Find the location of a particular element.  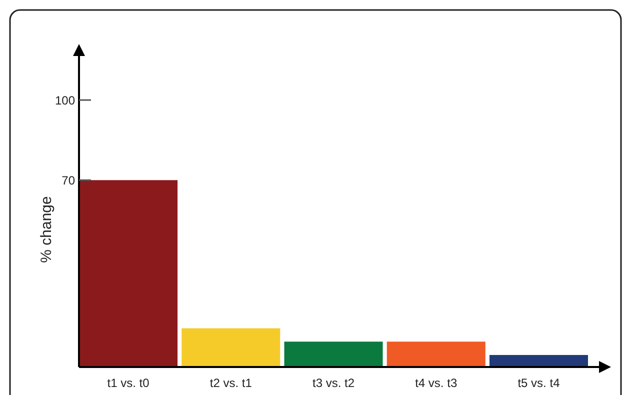

x-tick-label: t2 vs. t1 is located at coordinates (231, 383).